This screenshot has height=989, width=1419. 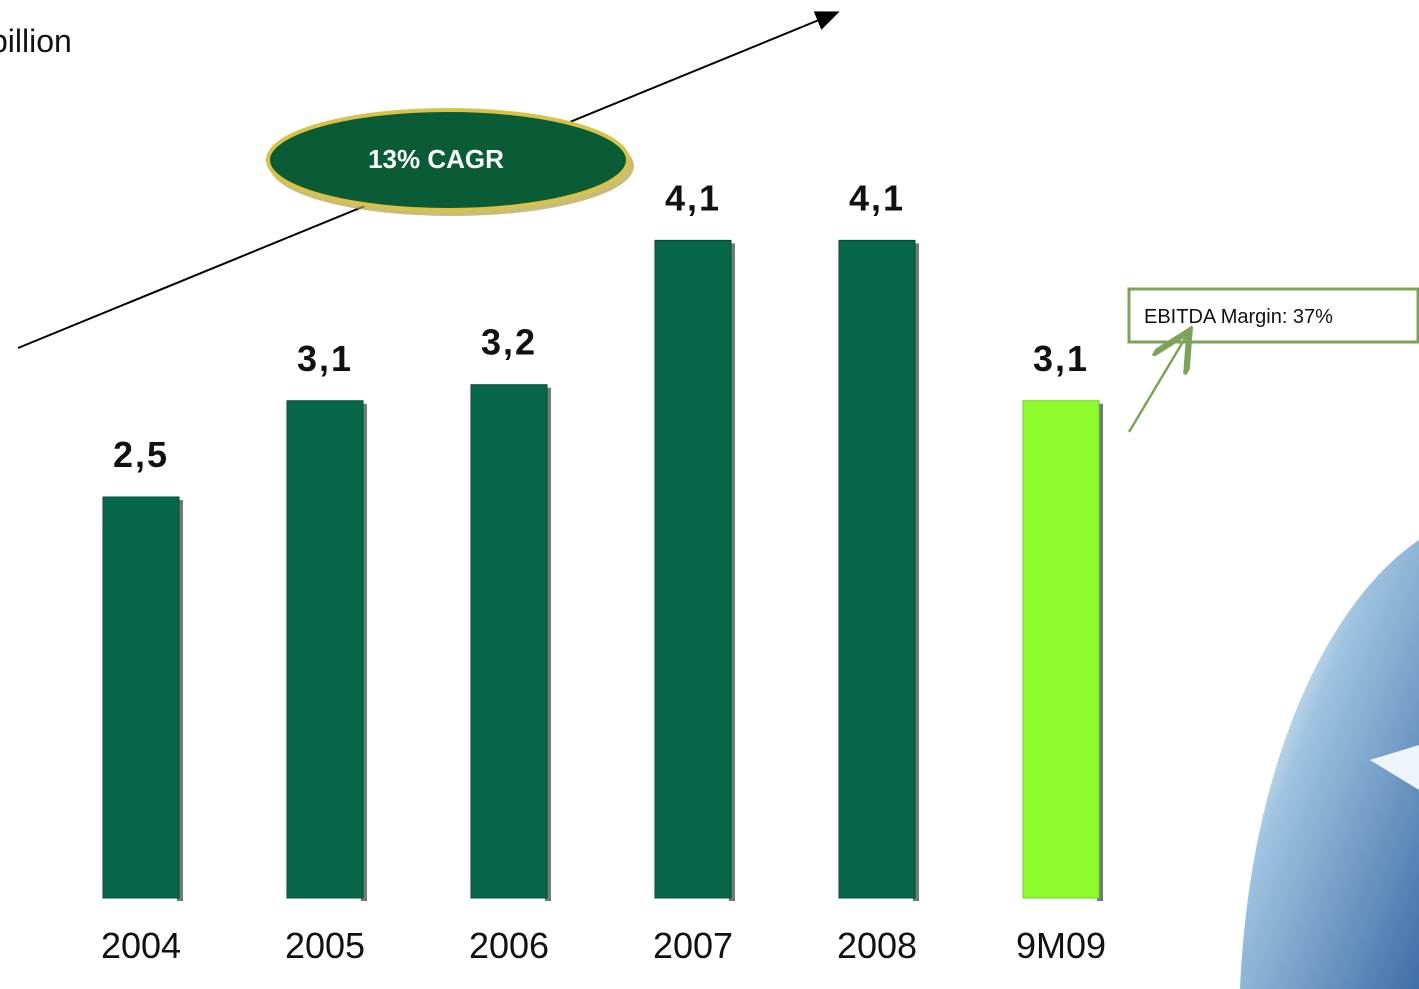 I want to click on x-tick-label: 2008, so click(x=877, y=945).